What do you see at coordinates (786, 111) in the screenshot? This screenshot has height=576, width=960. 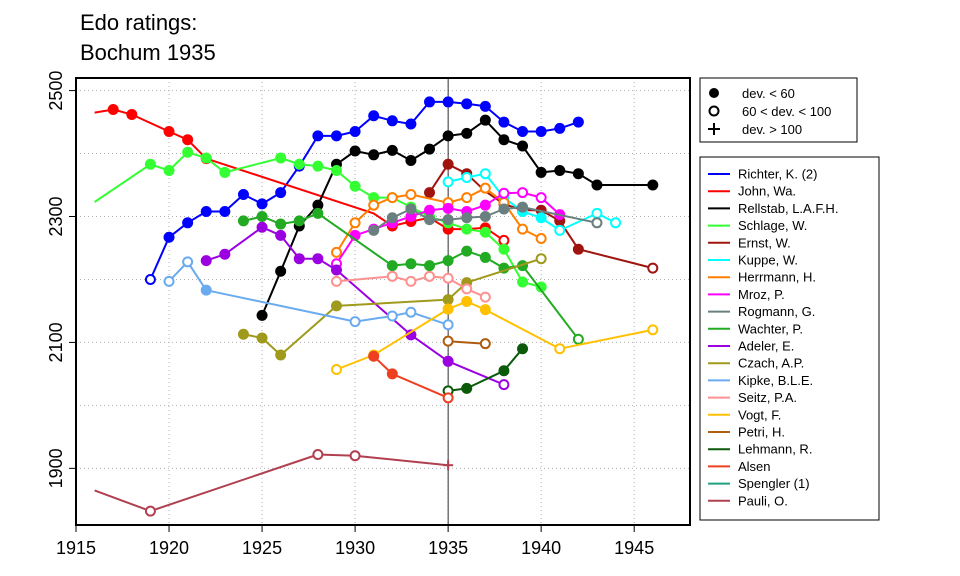 I see `marker-legend-label: 60 < dev. < 100` at bounding box center [786, 111].